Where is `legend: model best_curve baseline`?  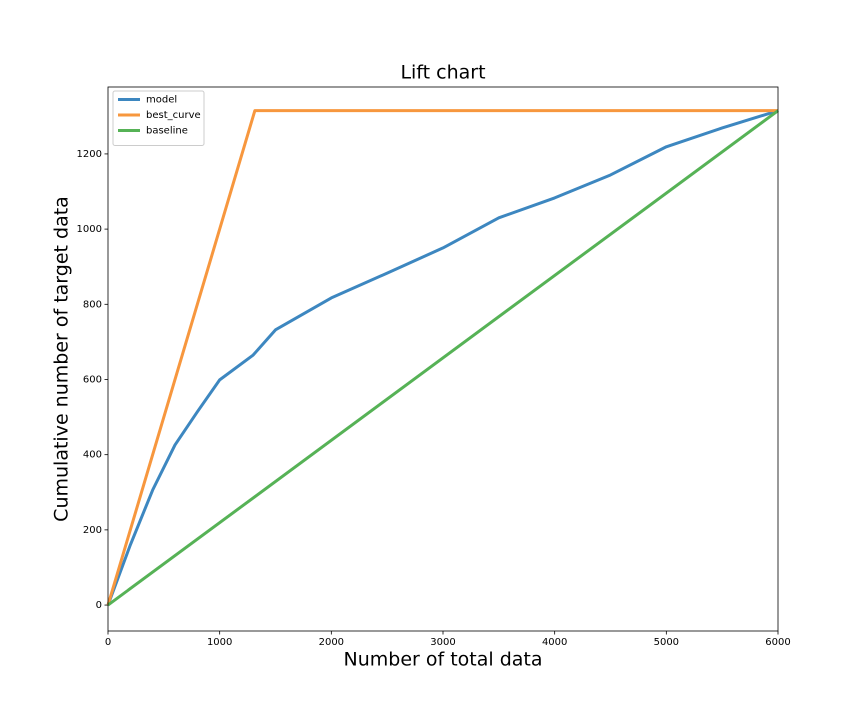 legend: model best_curve baseline is located at coordinates (158, 118).